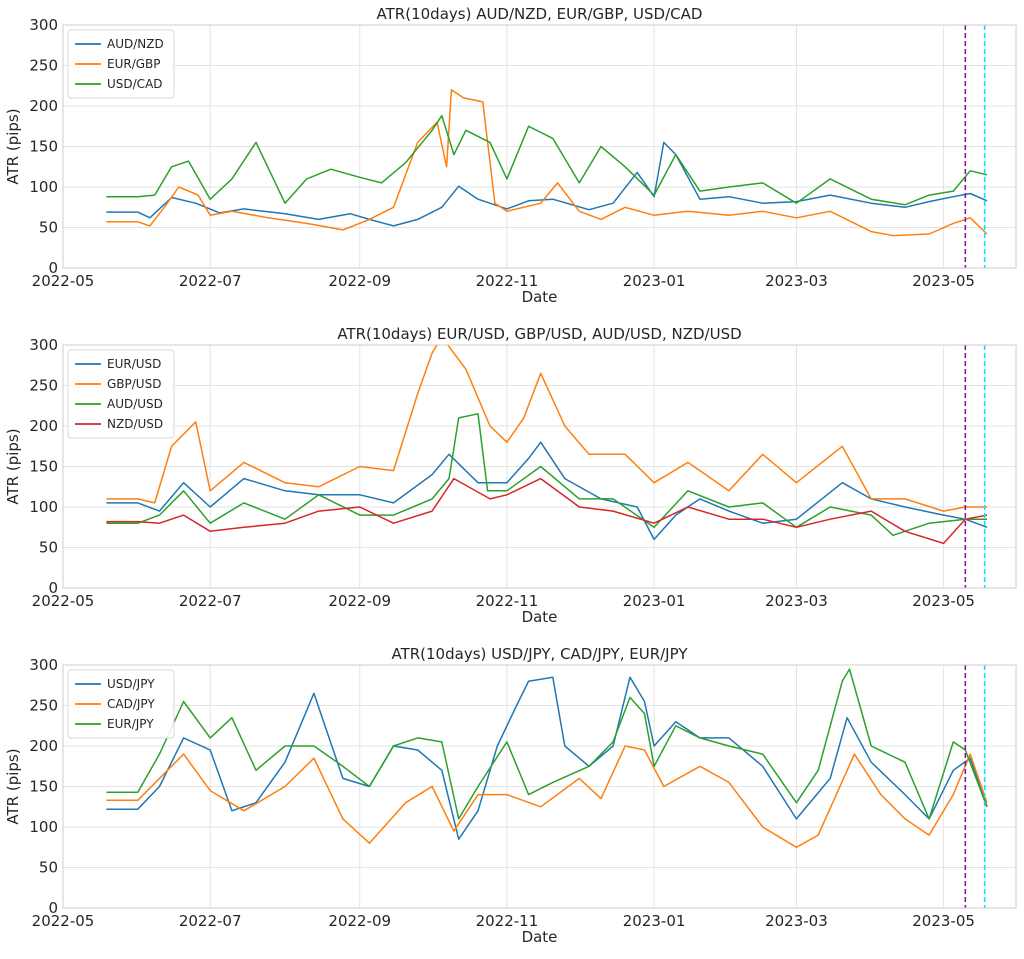 Image resolution: width=1024 pixels, height=959 pixels. What do you see at coordinates (134, 364) in the screenshot?
I see `legend-entry: EUR/USD` at bounding box center [134, 364].